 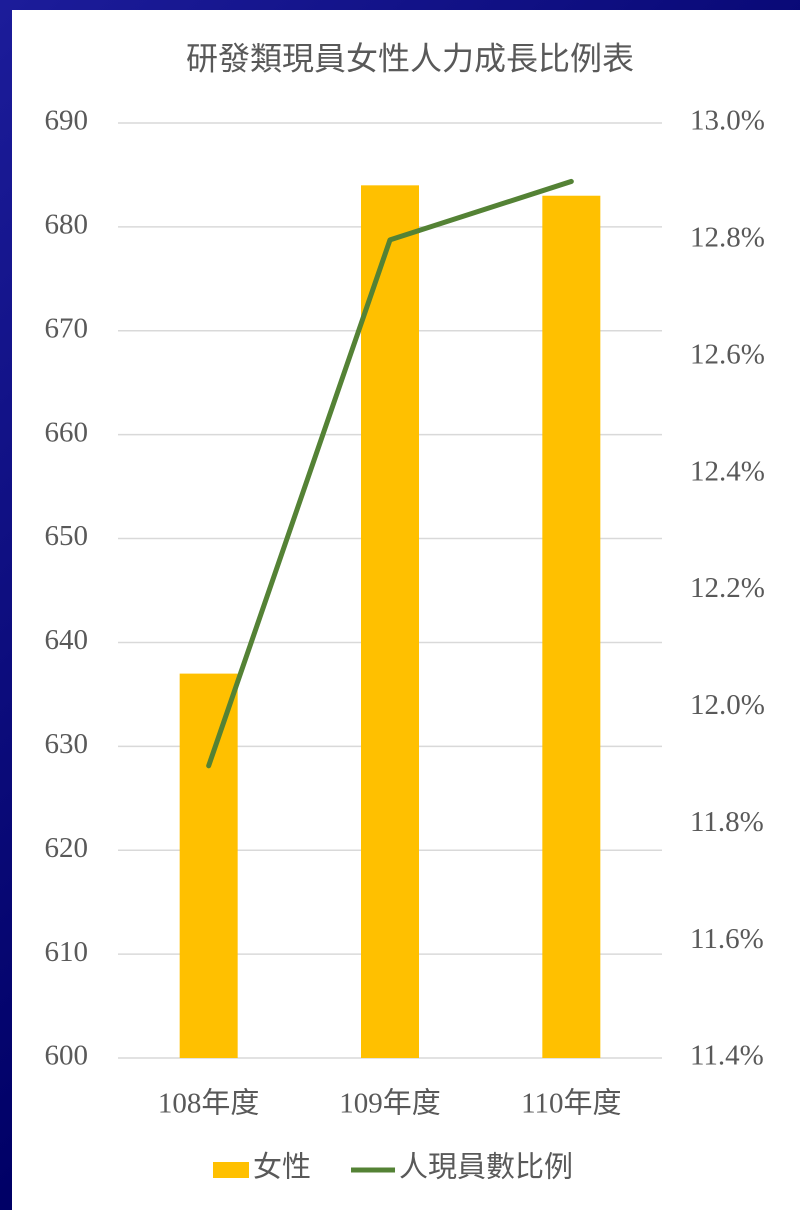 What do you see at coordinates (67, 640) in the screenshot?
I see `y-tick-label: 640` at bounding box center [67, 640].